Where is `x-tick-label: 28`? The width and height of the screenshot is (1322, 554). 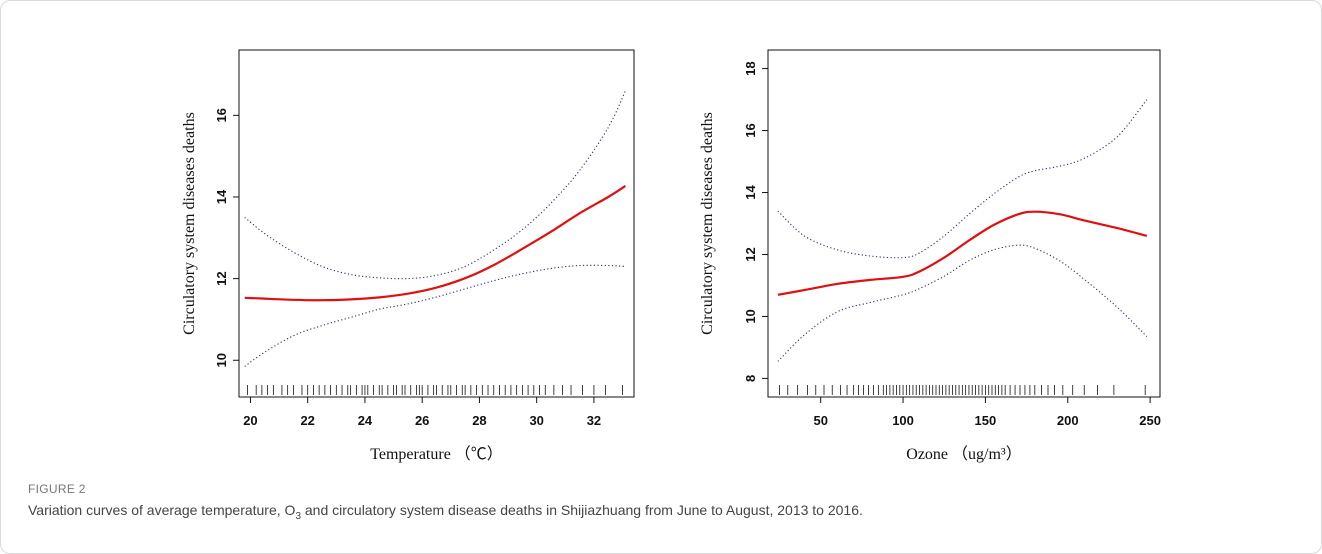 x-tick-label: 28 is located at coordinates (479, 420).